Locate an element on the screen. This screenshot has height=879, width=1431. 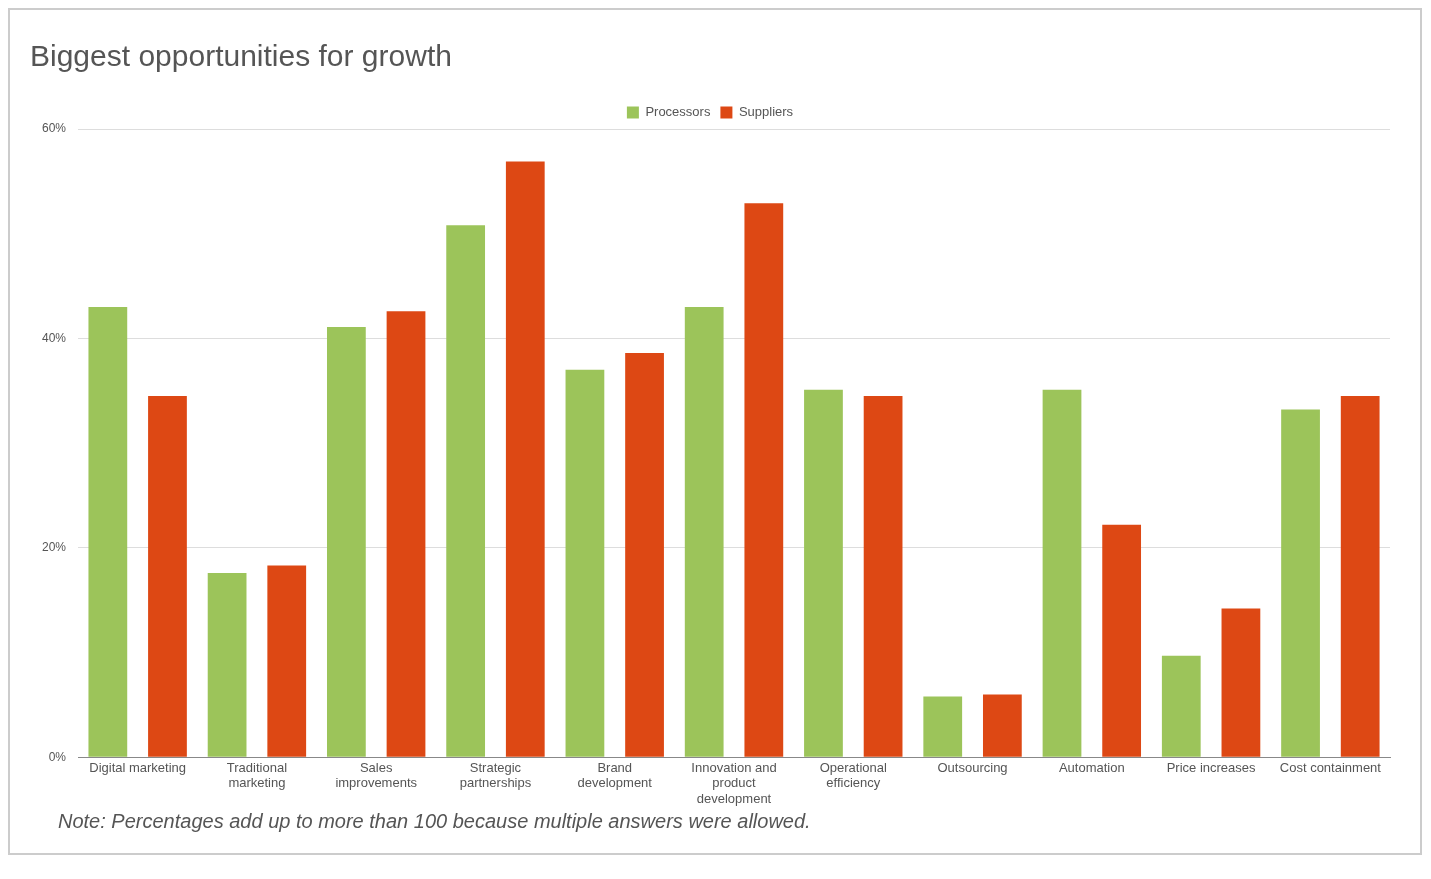
y-tick-label: 60% is located at coordinates (54, 128).